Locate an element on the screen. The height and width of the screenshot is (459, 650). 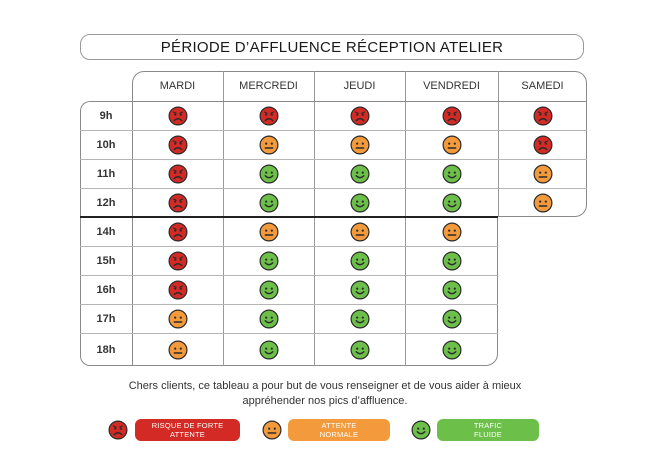
hour-label-10h: 10h is located at coordinates (106, 144).